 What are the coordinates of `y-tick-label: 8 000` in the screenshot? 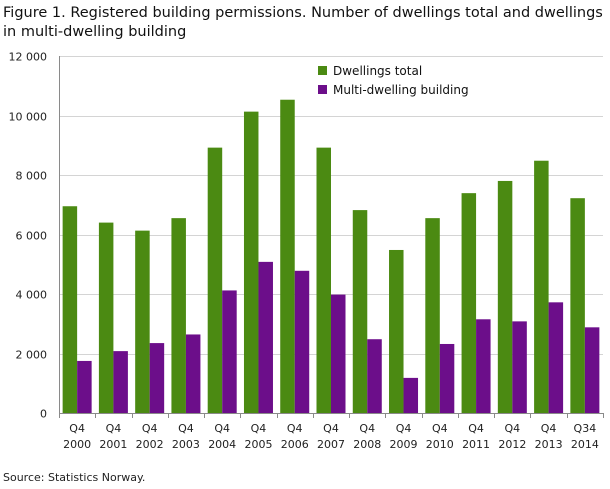 It's located at (32, 176).